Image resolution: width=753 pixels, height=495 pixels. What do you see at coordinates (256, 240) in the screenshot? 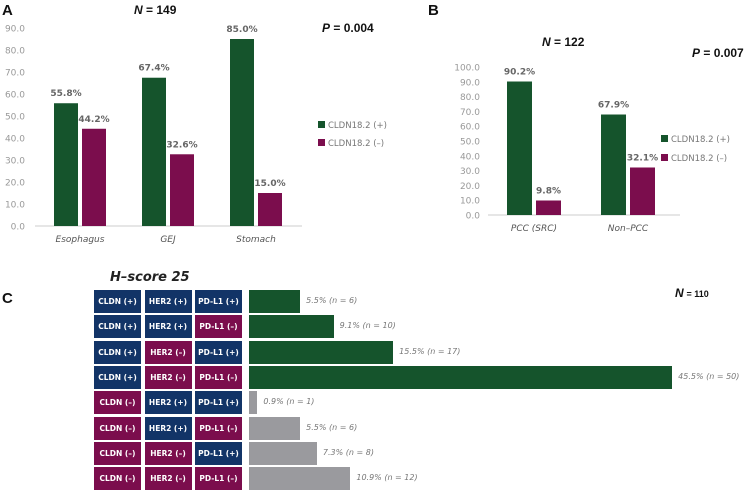
I see `x-tick-label: Stomach` at bounding box center [256, 240].